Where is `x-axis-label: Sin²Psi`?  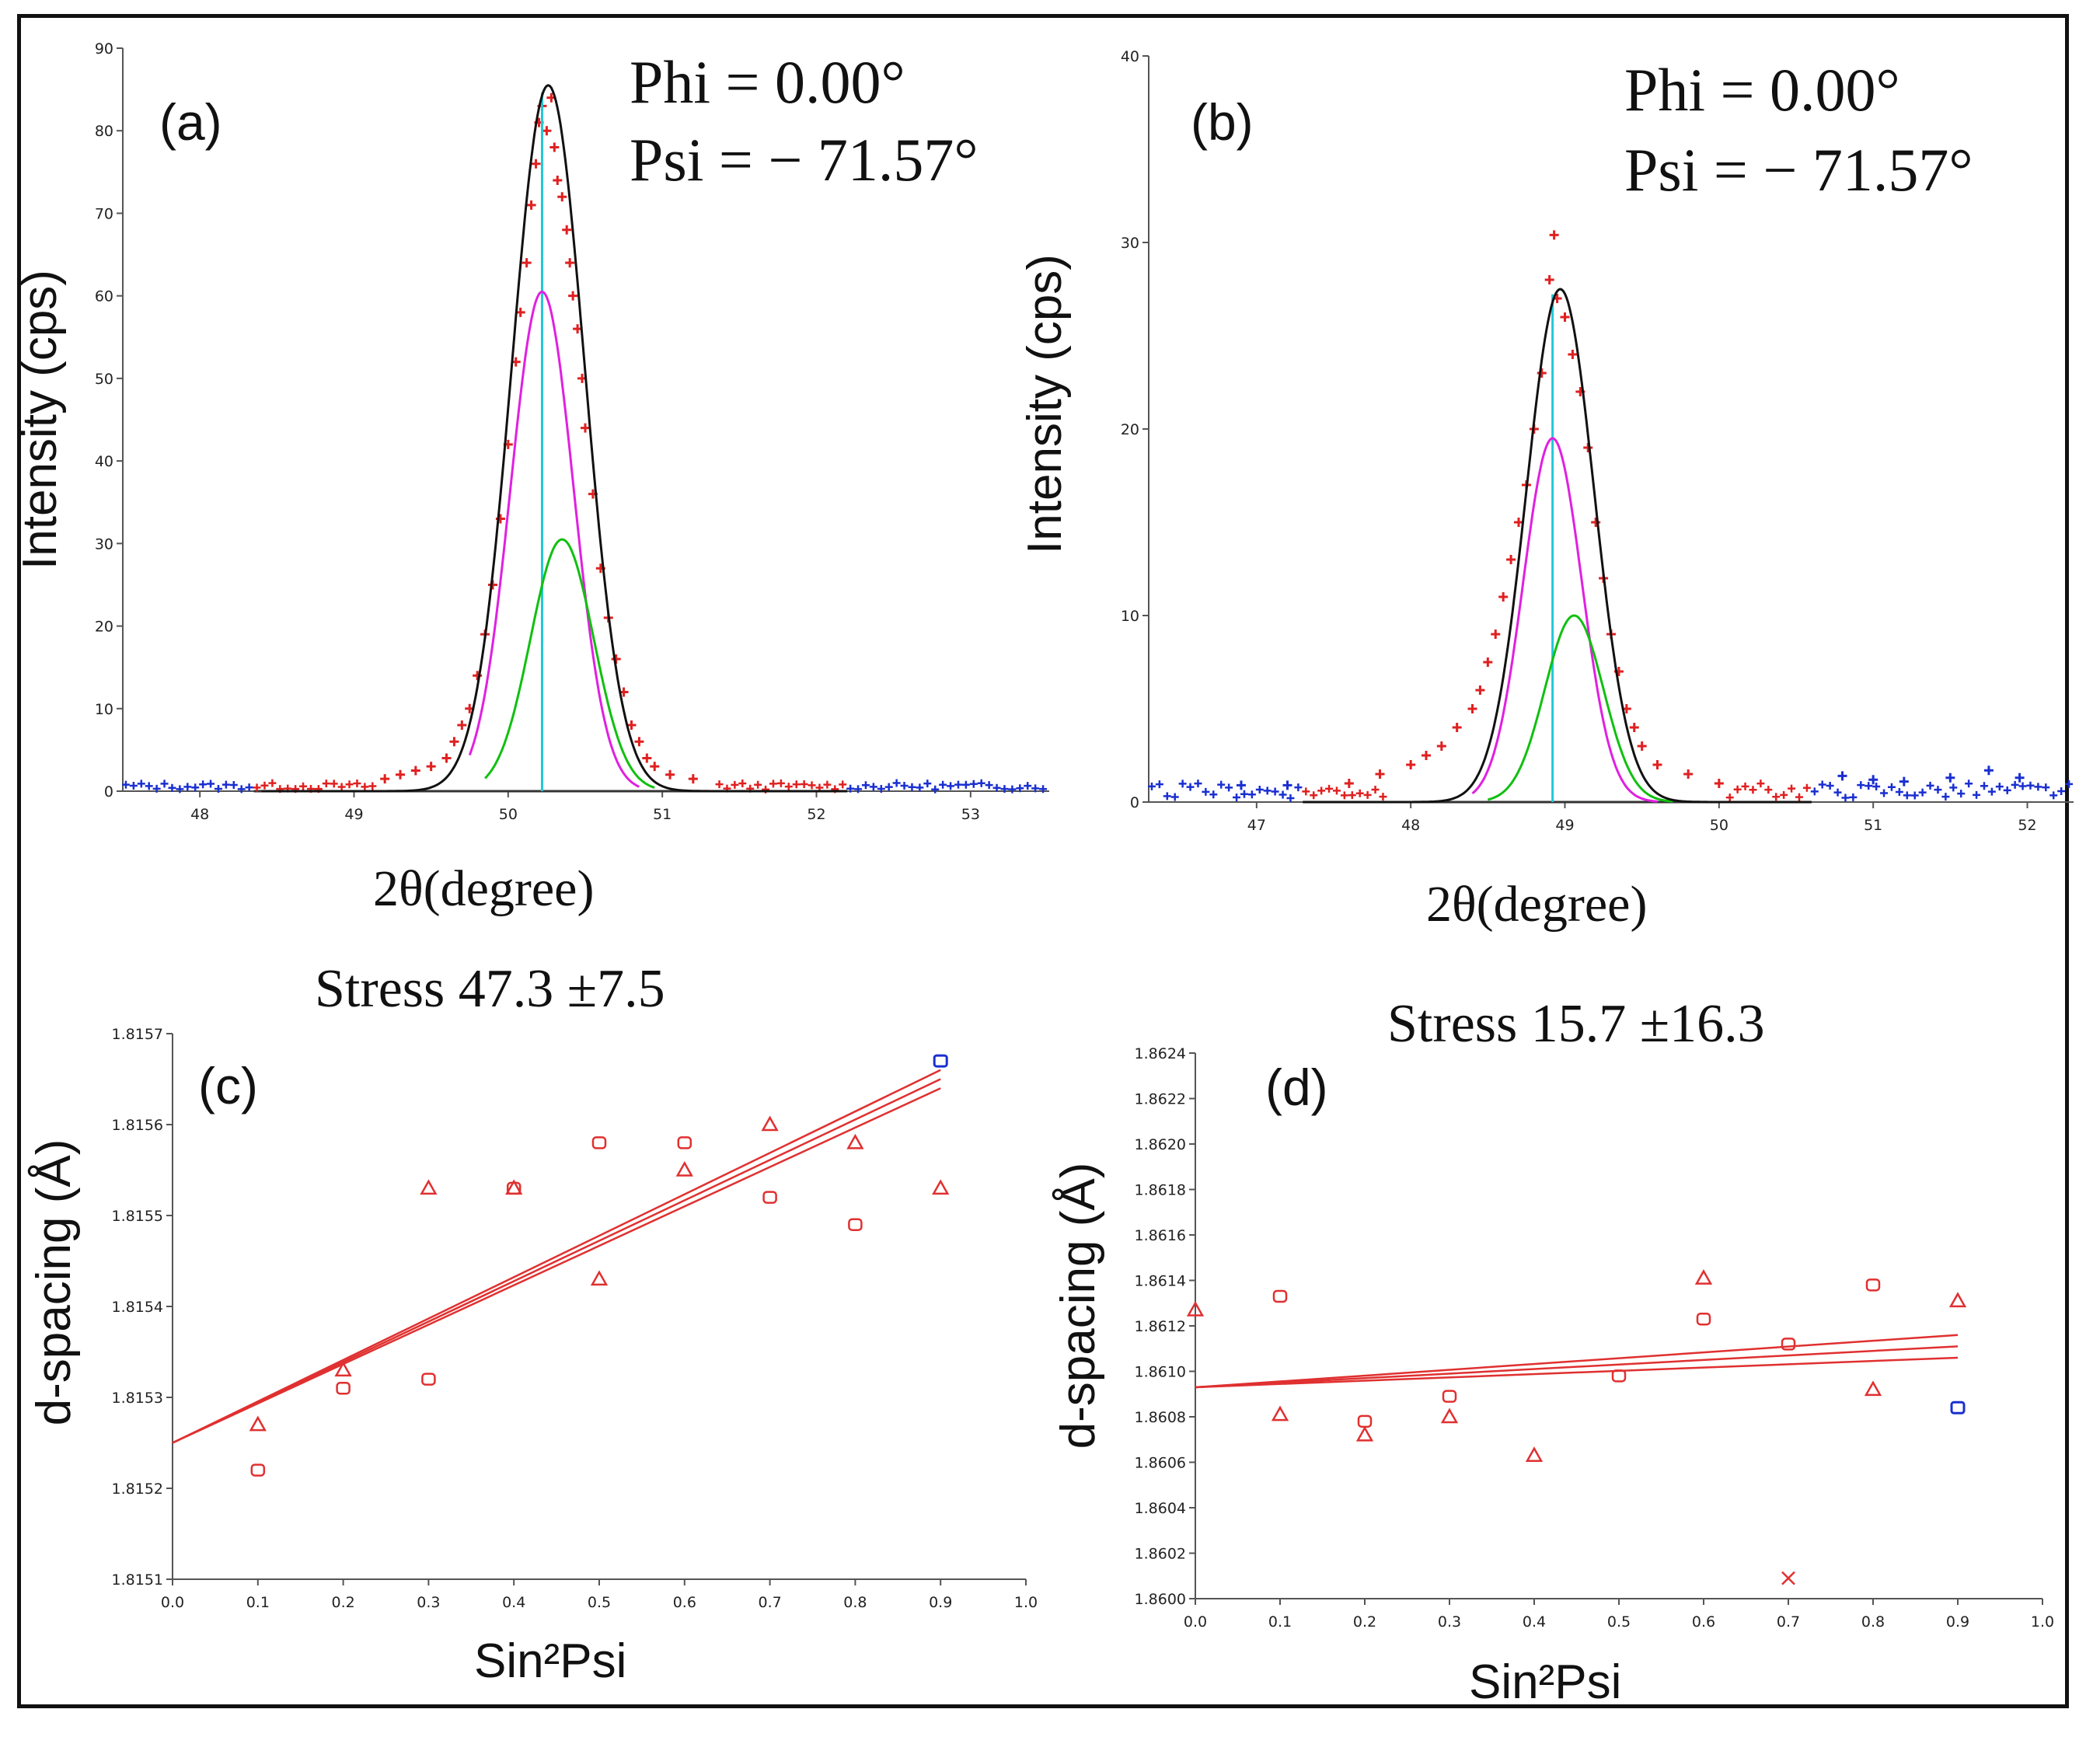
x-axis-label: Sin²Psi is located at coordinates (1545, 1682).